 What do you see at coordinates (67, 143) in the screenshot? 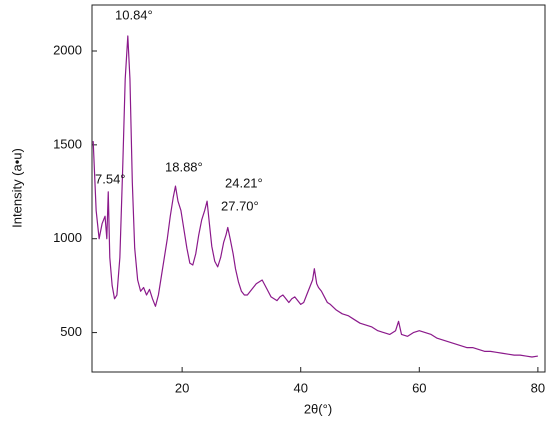
I see `y-tick-label: 1500` at bounding box center [67, 143].